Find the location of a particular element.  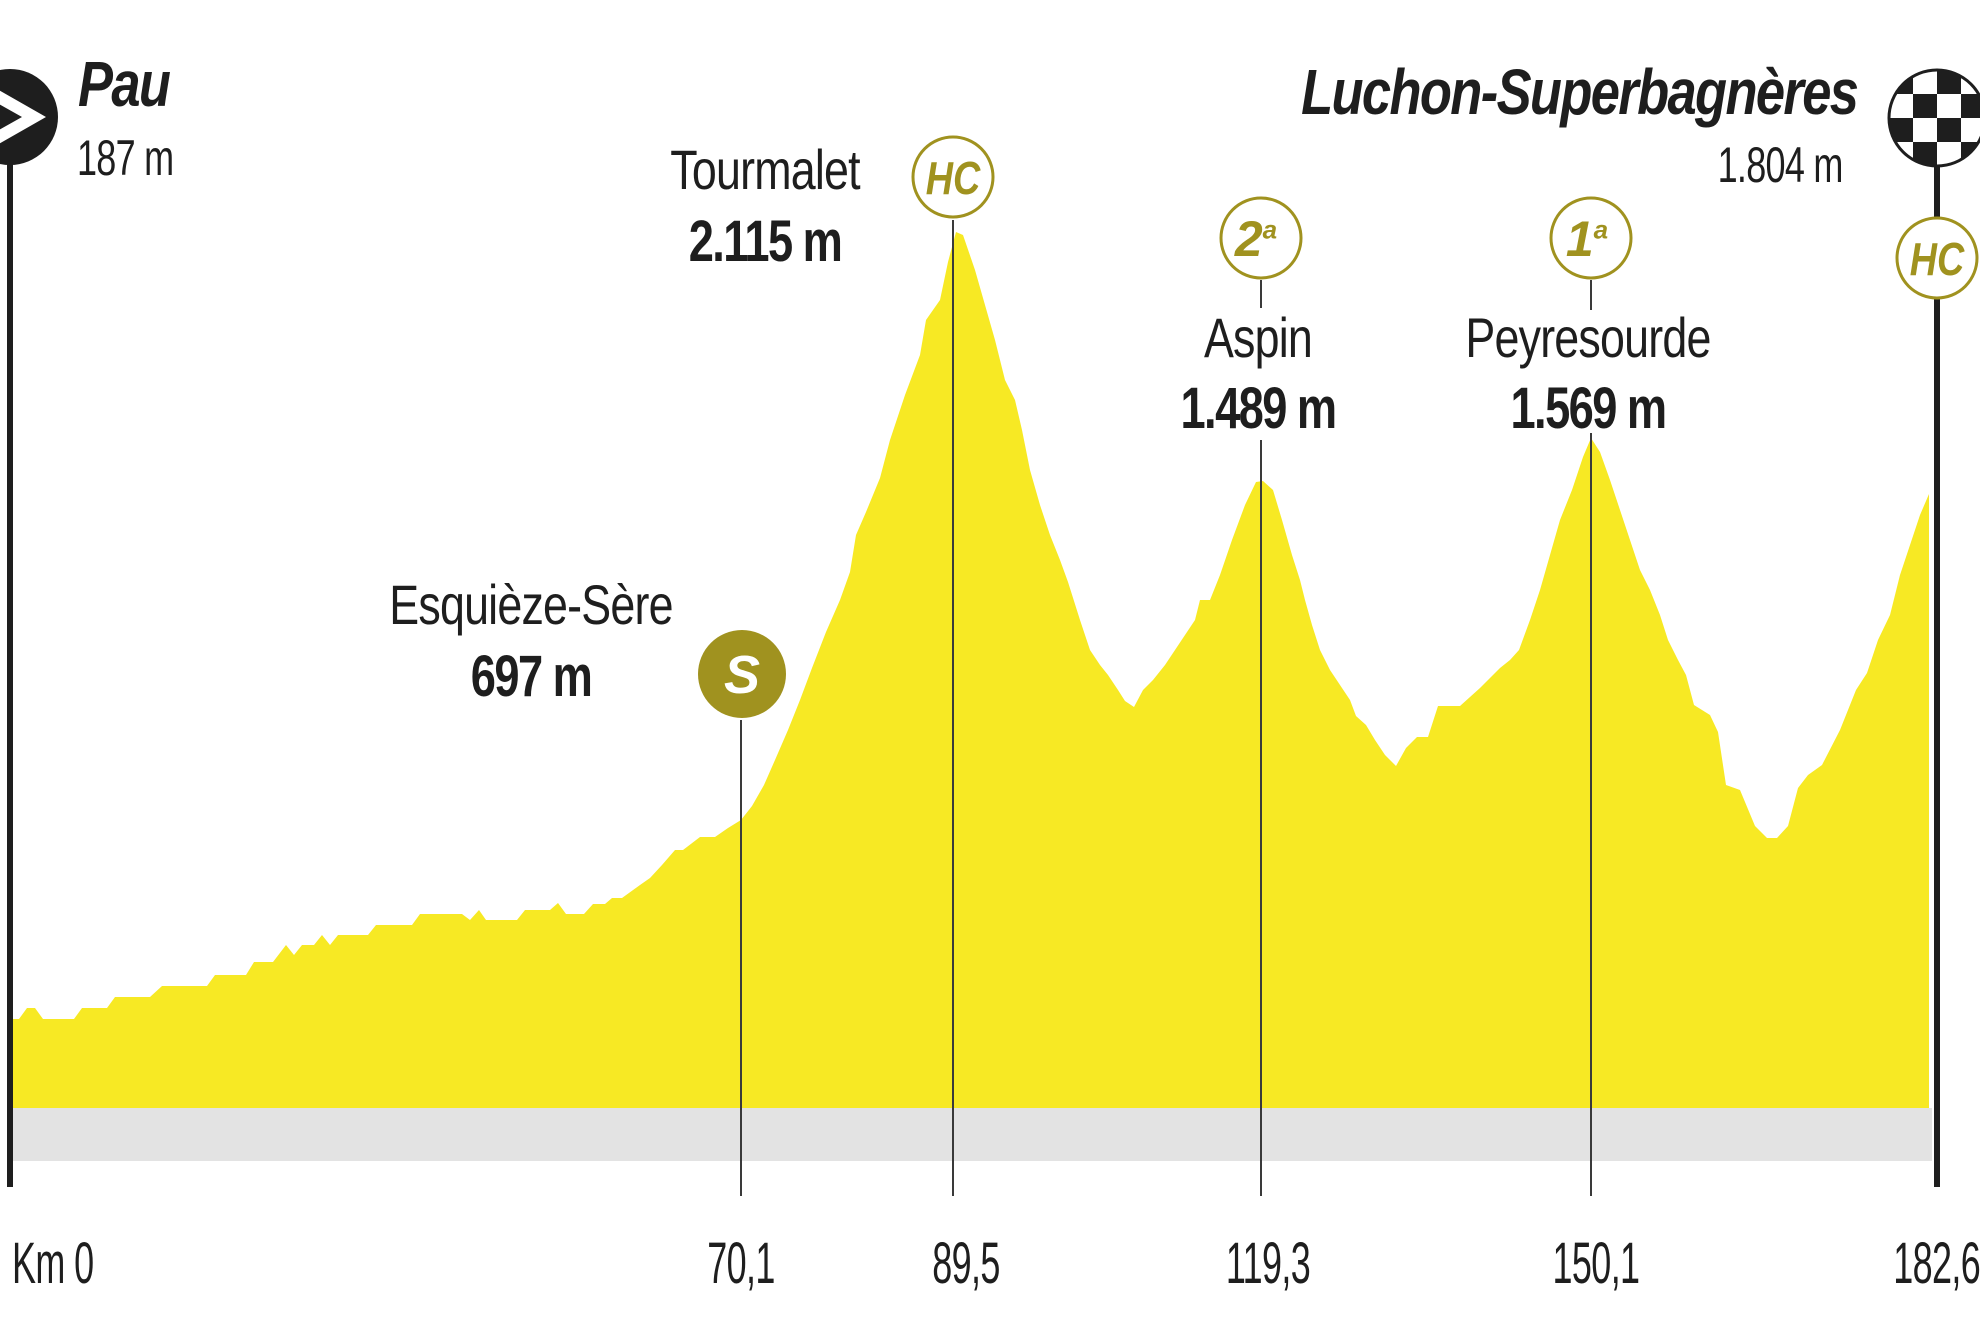

category-badge-hc-text: HC is located at coordinates (953, 178).